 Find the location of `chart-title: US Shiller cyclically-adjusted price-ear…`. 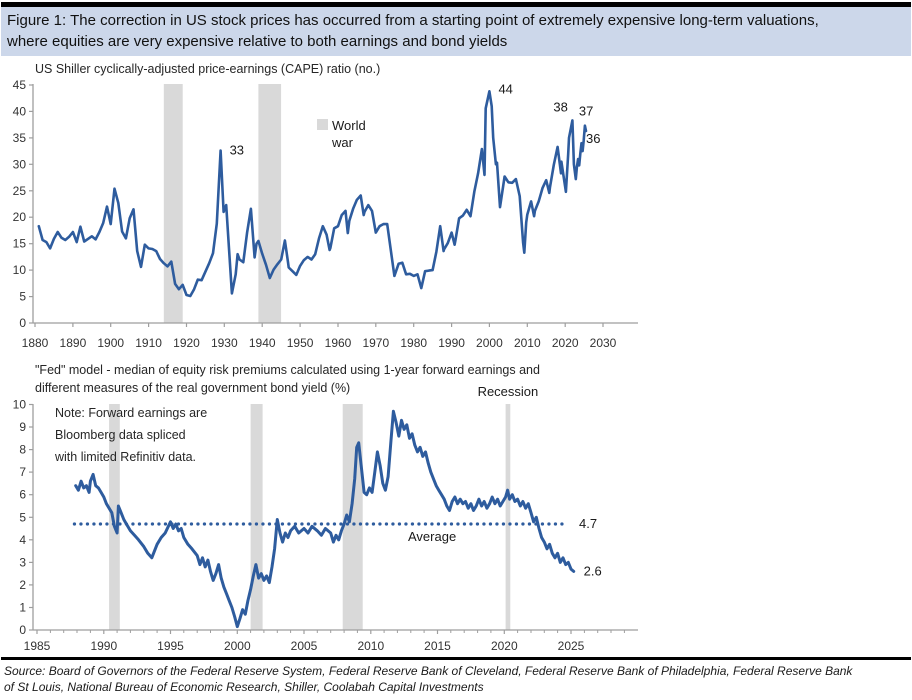

chart-title: US Shiller cyclically-adjusted price-ear… is located at coordinates (207, 69).